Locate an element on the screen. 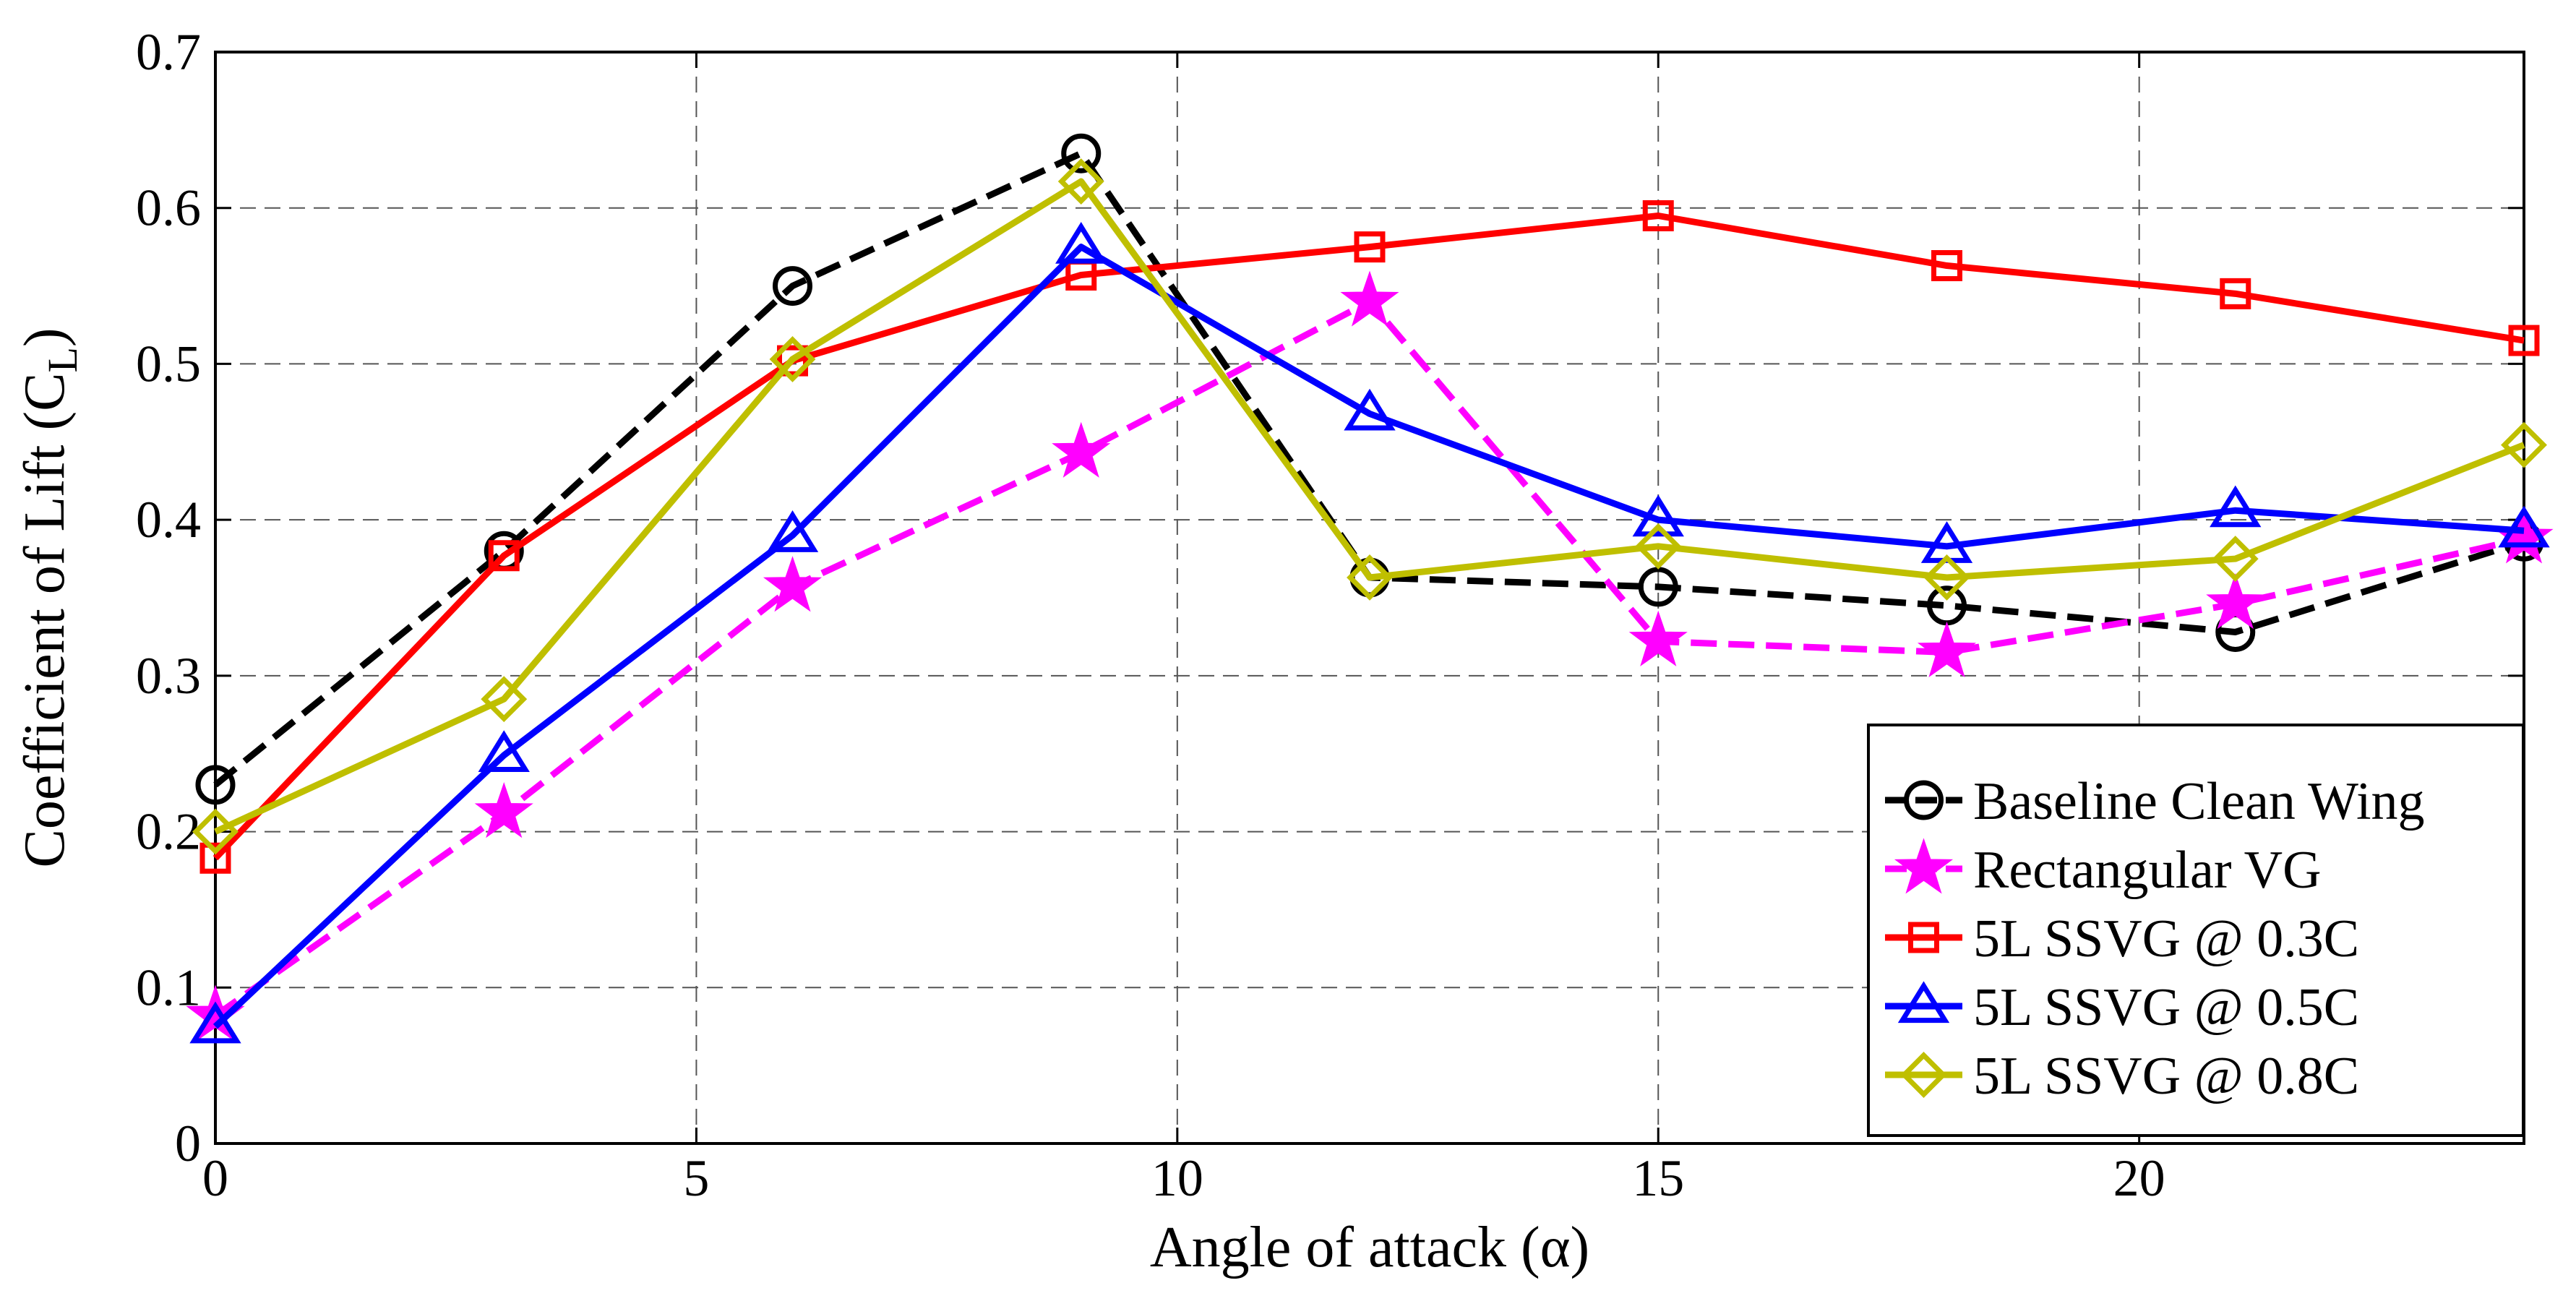 The width and height of the screenshot is (2576, 1296). y-tick-label: 0.7 is located at coordinates (169, 52).